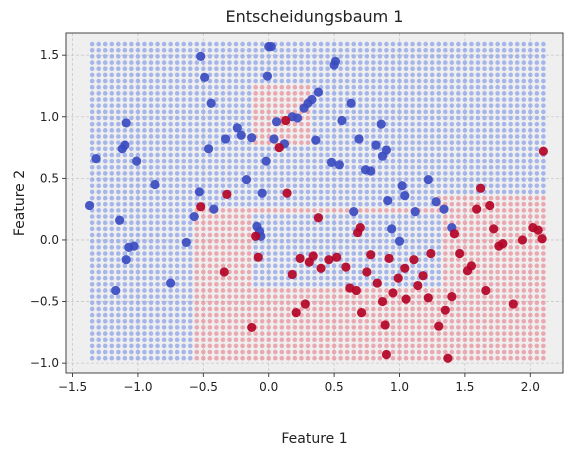 Image resolution: width=578 pixels, height=455 pixels. What do you see at coordinates (464, 387) in the screenshot?
I see `x-tick-label: 1.5` at bounding box center [464, 387].